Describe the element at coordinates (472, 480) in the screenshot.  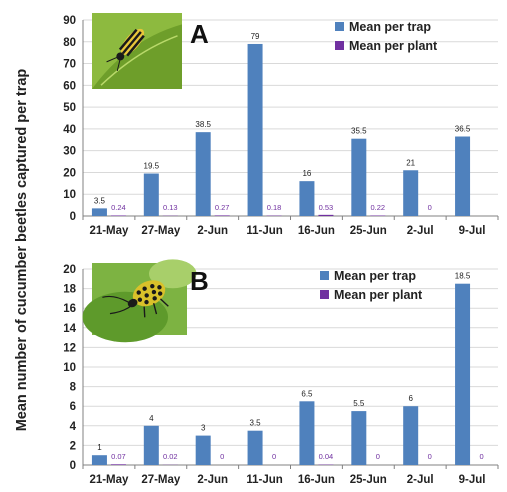
I see `x-tick-label: 9-Jul` at that location.